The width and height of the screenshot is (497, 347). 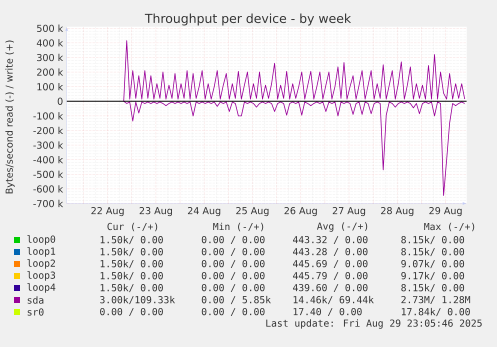 I want to click on x-tick-label: 25 Aug, so click(x=252, y=211).